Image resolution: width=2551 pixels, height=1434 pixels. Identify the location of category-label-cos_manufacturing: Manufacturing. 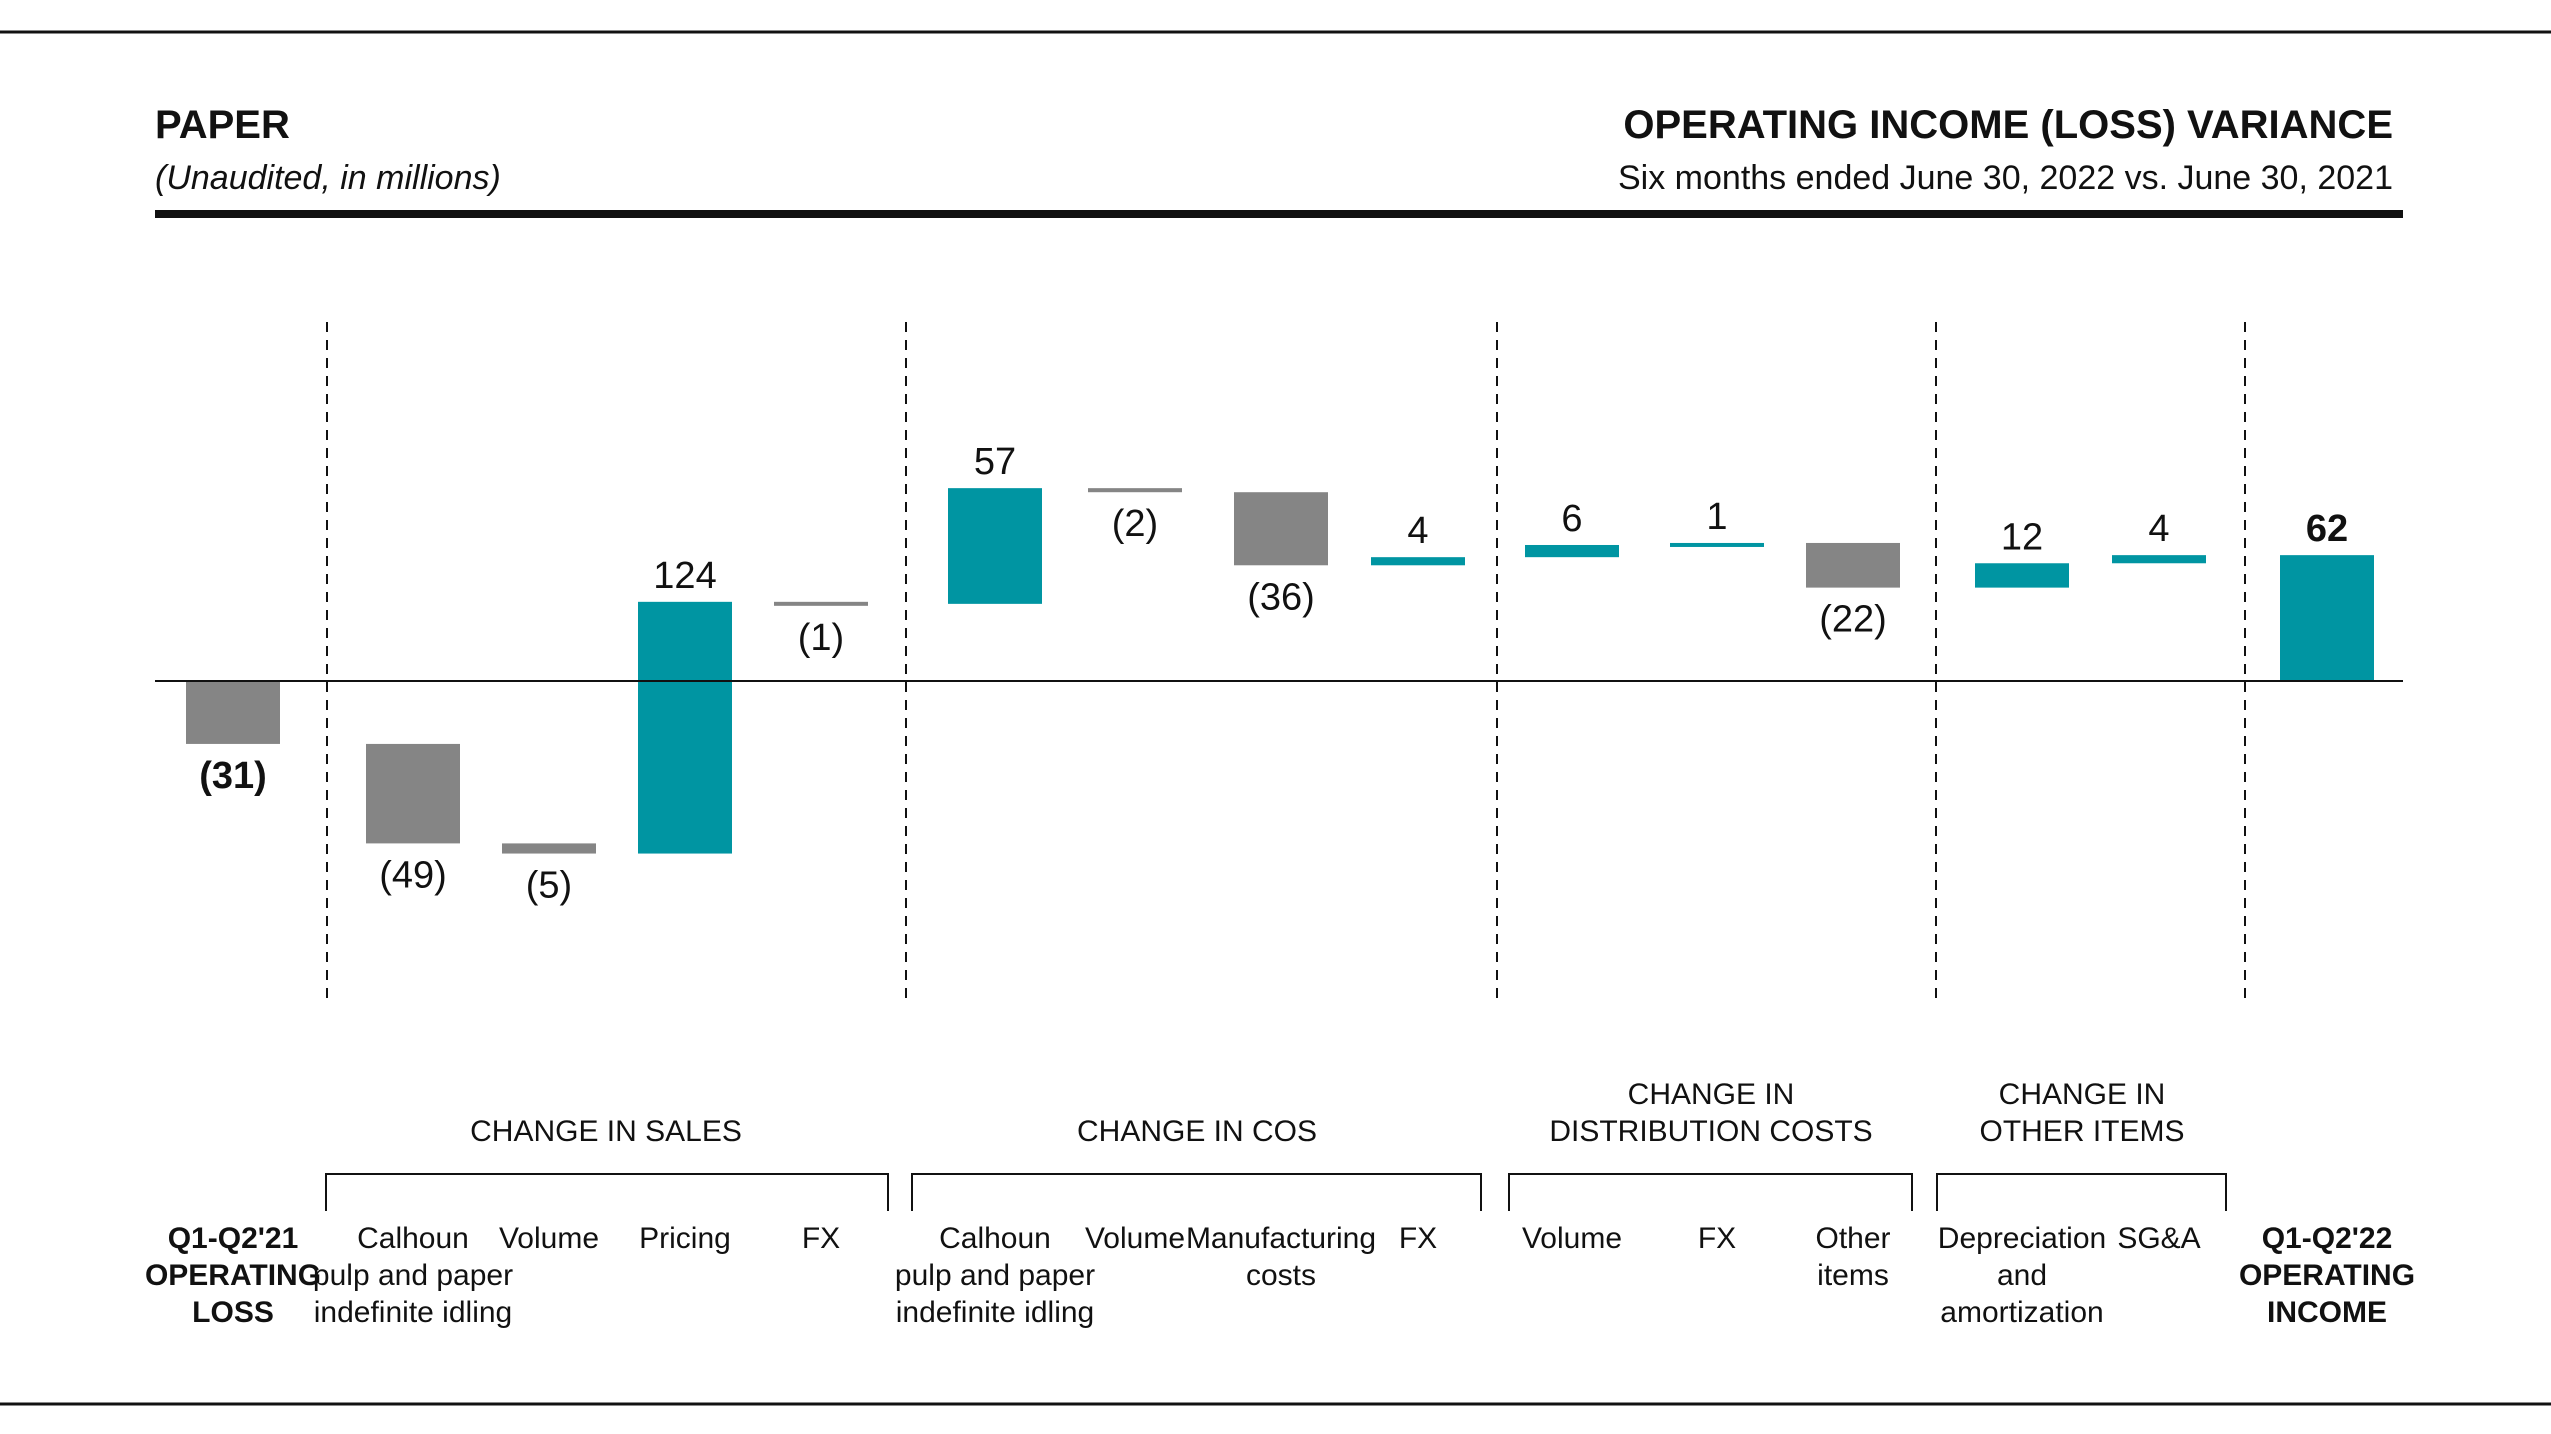
(1281, 1238).